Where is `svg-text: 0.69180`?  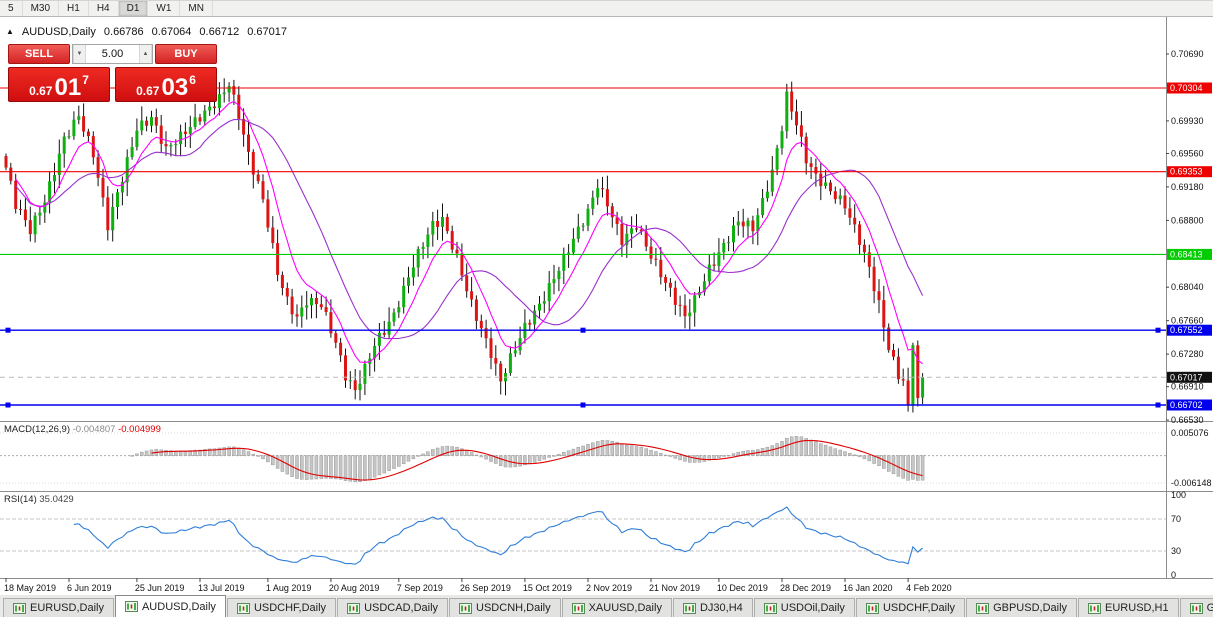 svg-text: 0.69180 is located at coordinates (1187, 187).